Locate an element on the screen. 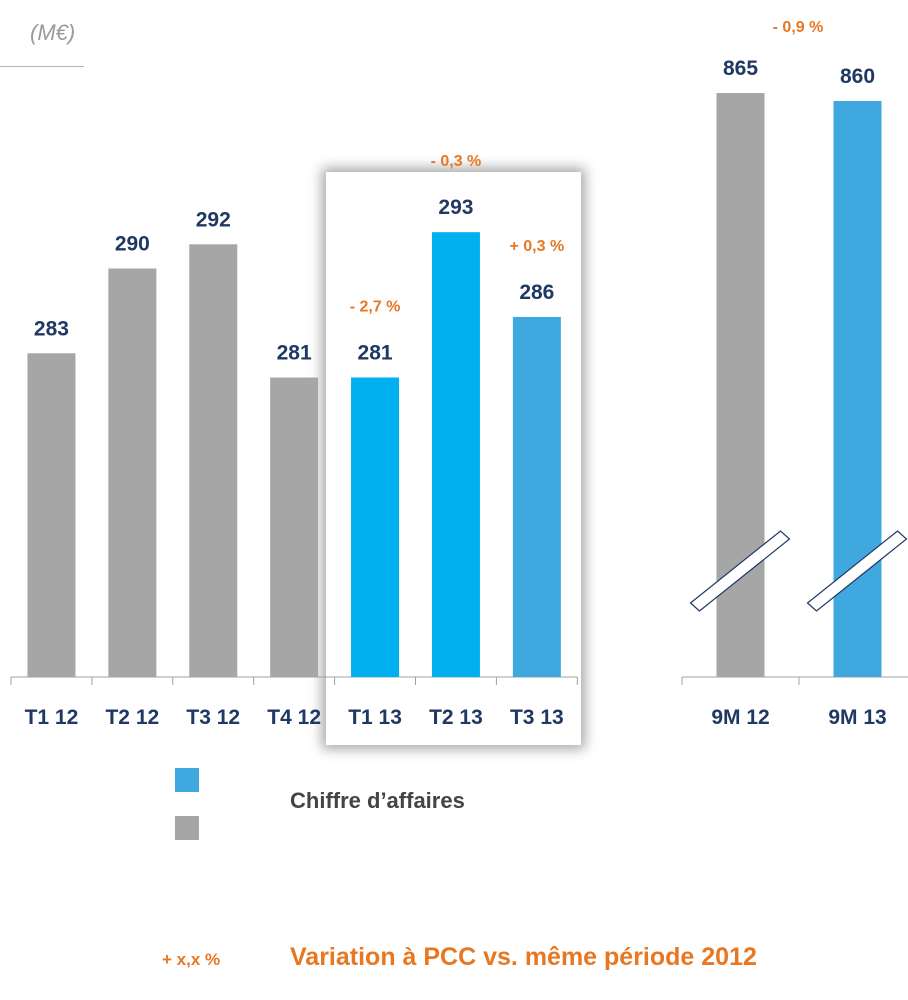  x-tick-label: T2 13 is located at coordinates (456, 717).